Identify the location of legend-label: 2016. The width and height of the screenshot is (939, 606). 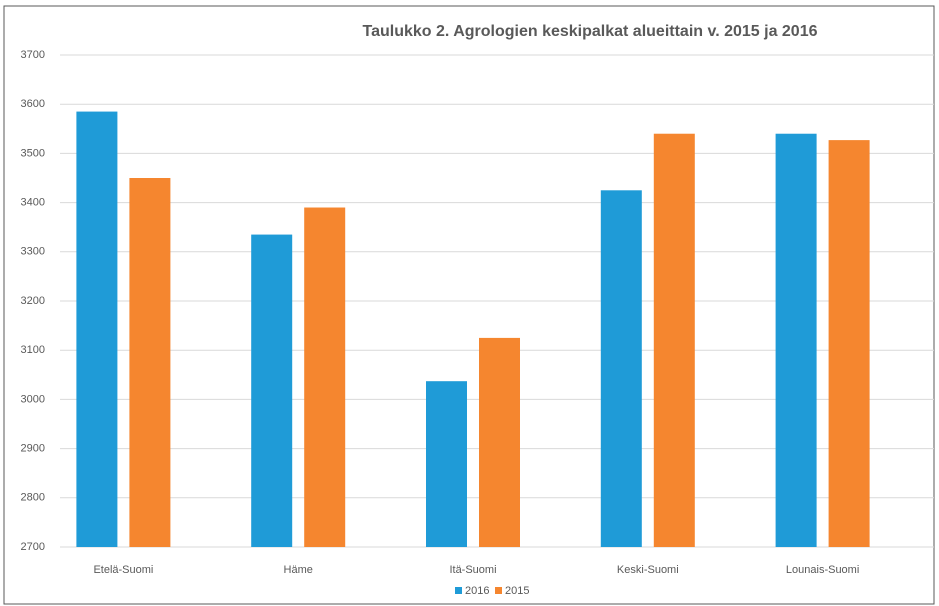
(477, 591).